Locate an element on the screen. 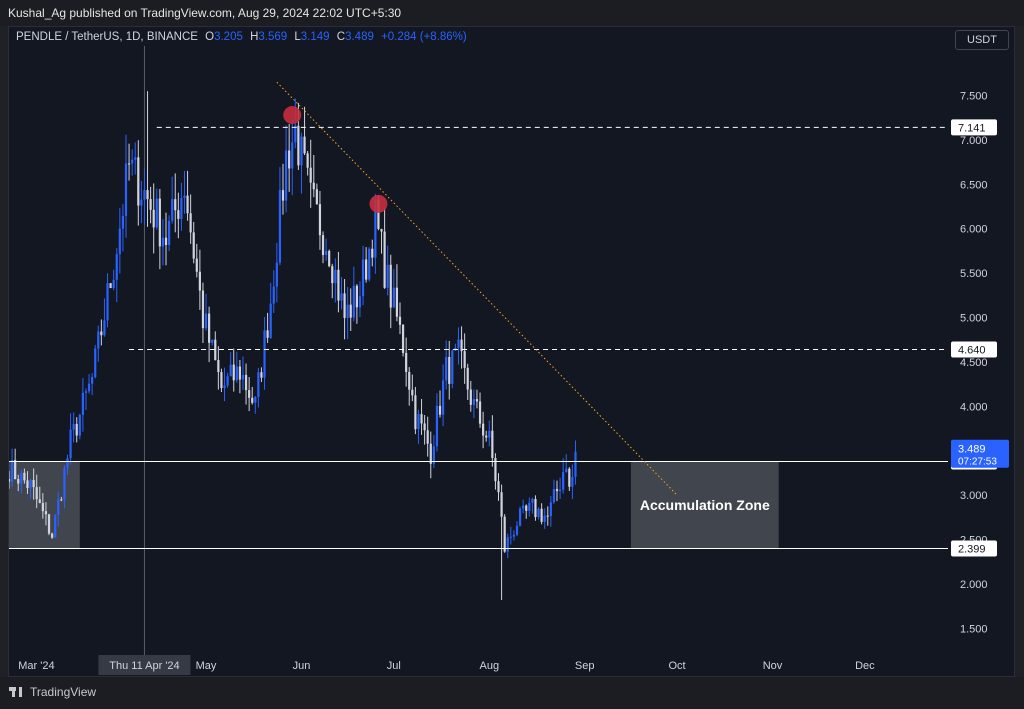 The width and height of the screenshot is (1024, 709). currency-button: USDT is located at coordinates (982, 40).